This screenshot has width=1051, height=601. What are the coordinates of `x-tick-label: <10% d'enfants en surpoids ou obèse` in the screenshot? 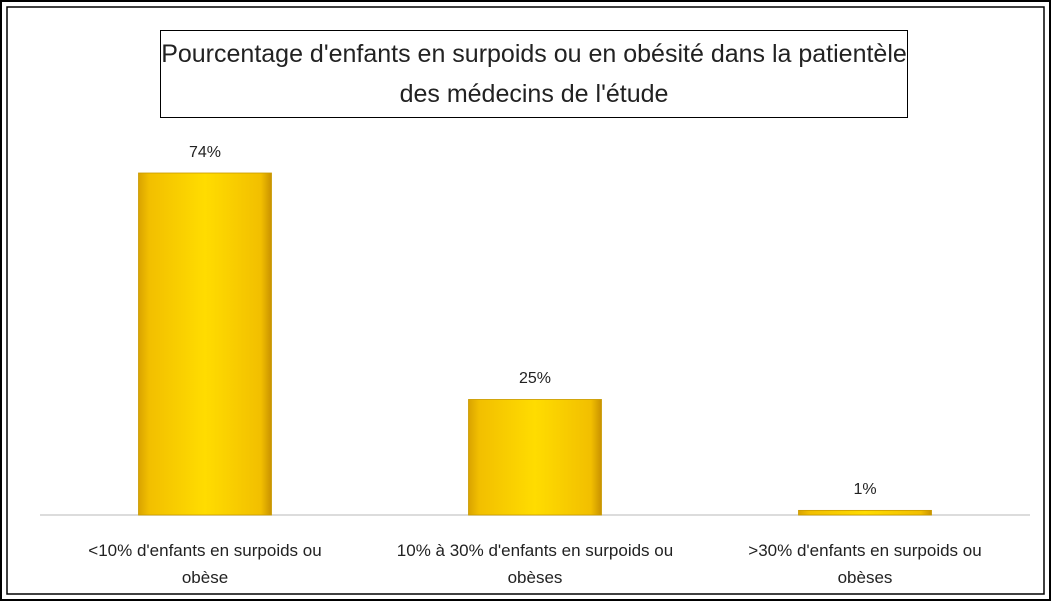 It's located at (205, 564).